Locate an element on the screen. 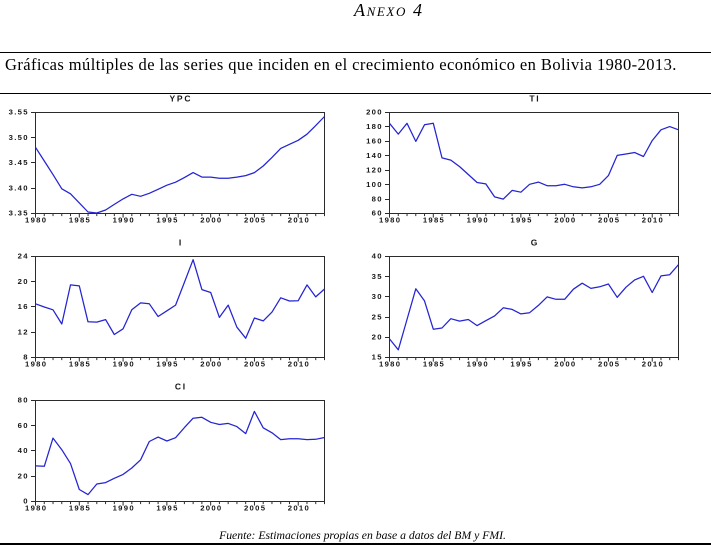  svg-text: 3.45 is located at coordinates (19, 162).